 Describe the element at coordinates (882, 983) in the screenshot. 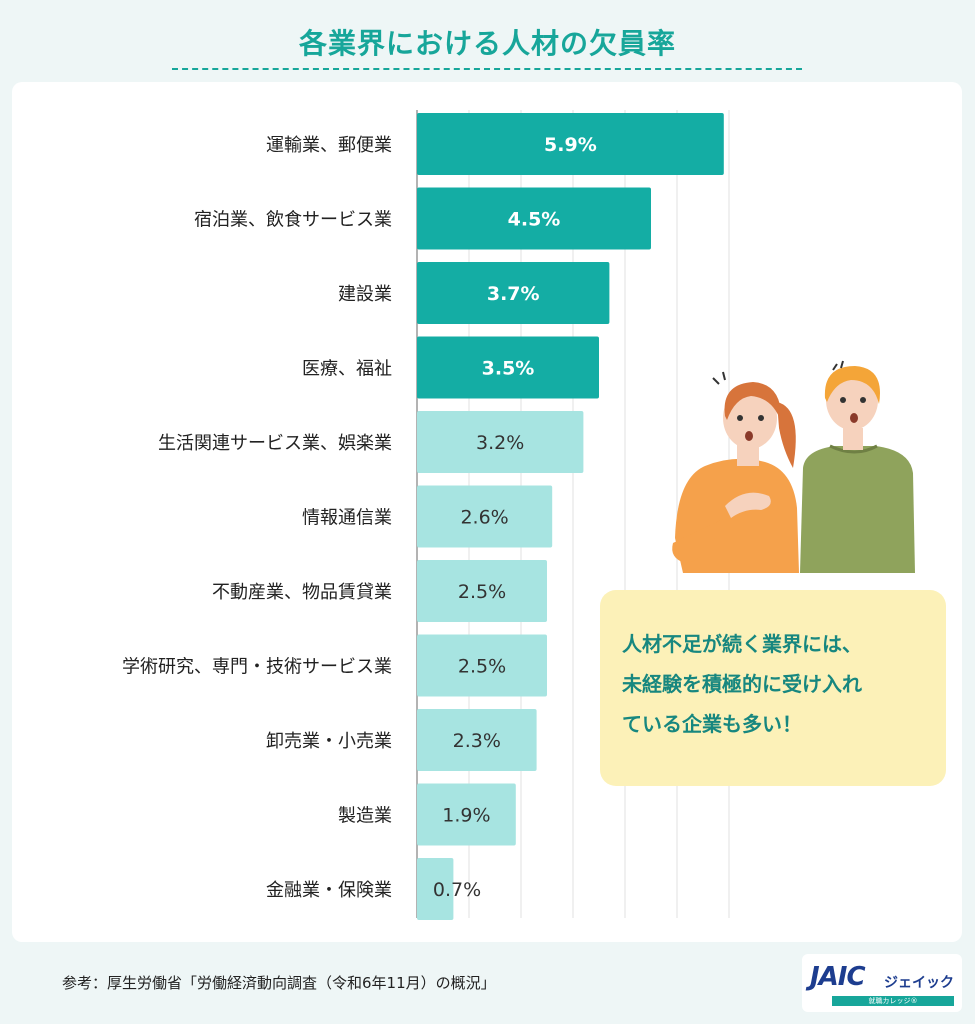

I see `jaic-logo: JAIC ジェイック 就職カレッジ®` at that location.